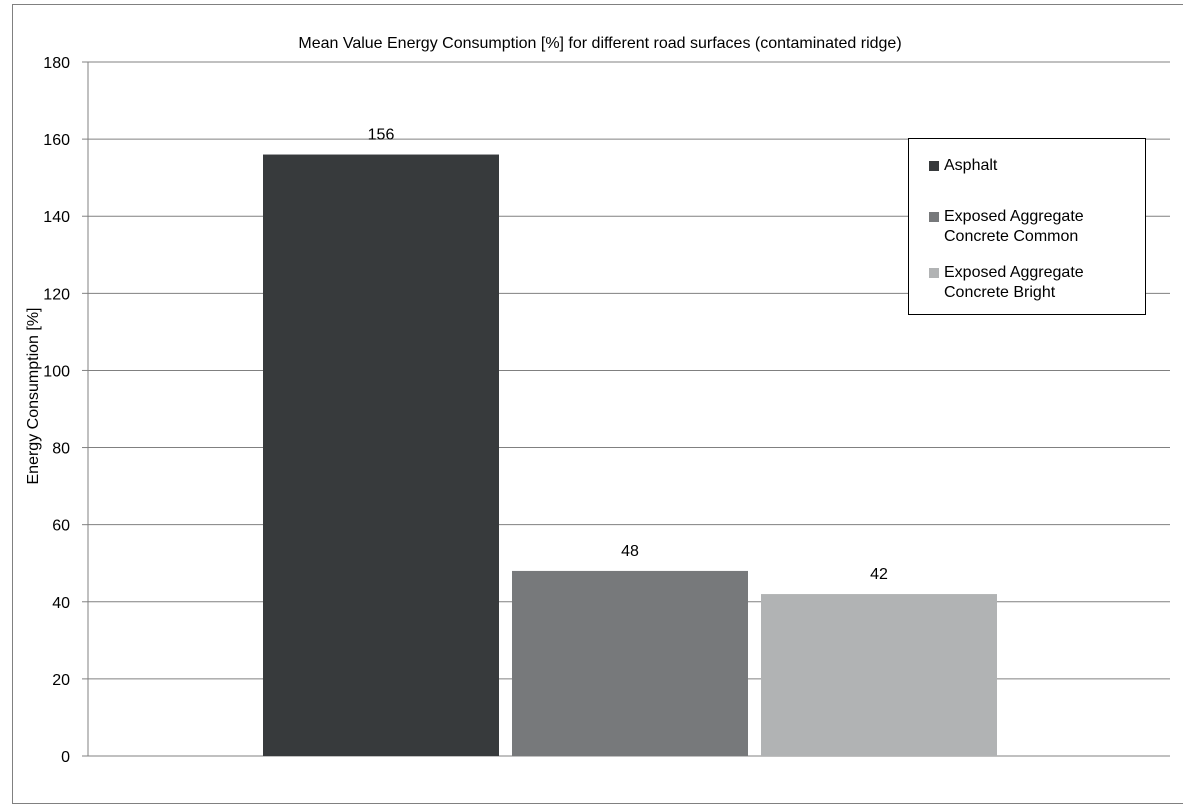 This screenshot has height=804, width=1183. Describe the element at coordinates (879, 574) in the screenshot. I see `bar-value-label: 42` at that location.